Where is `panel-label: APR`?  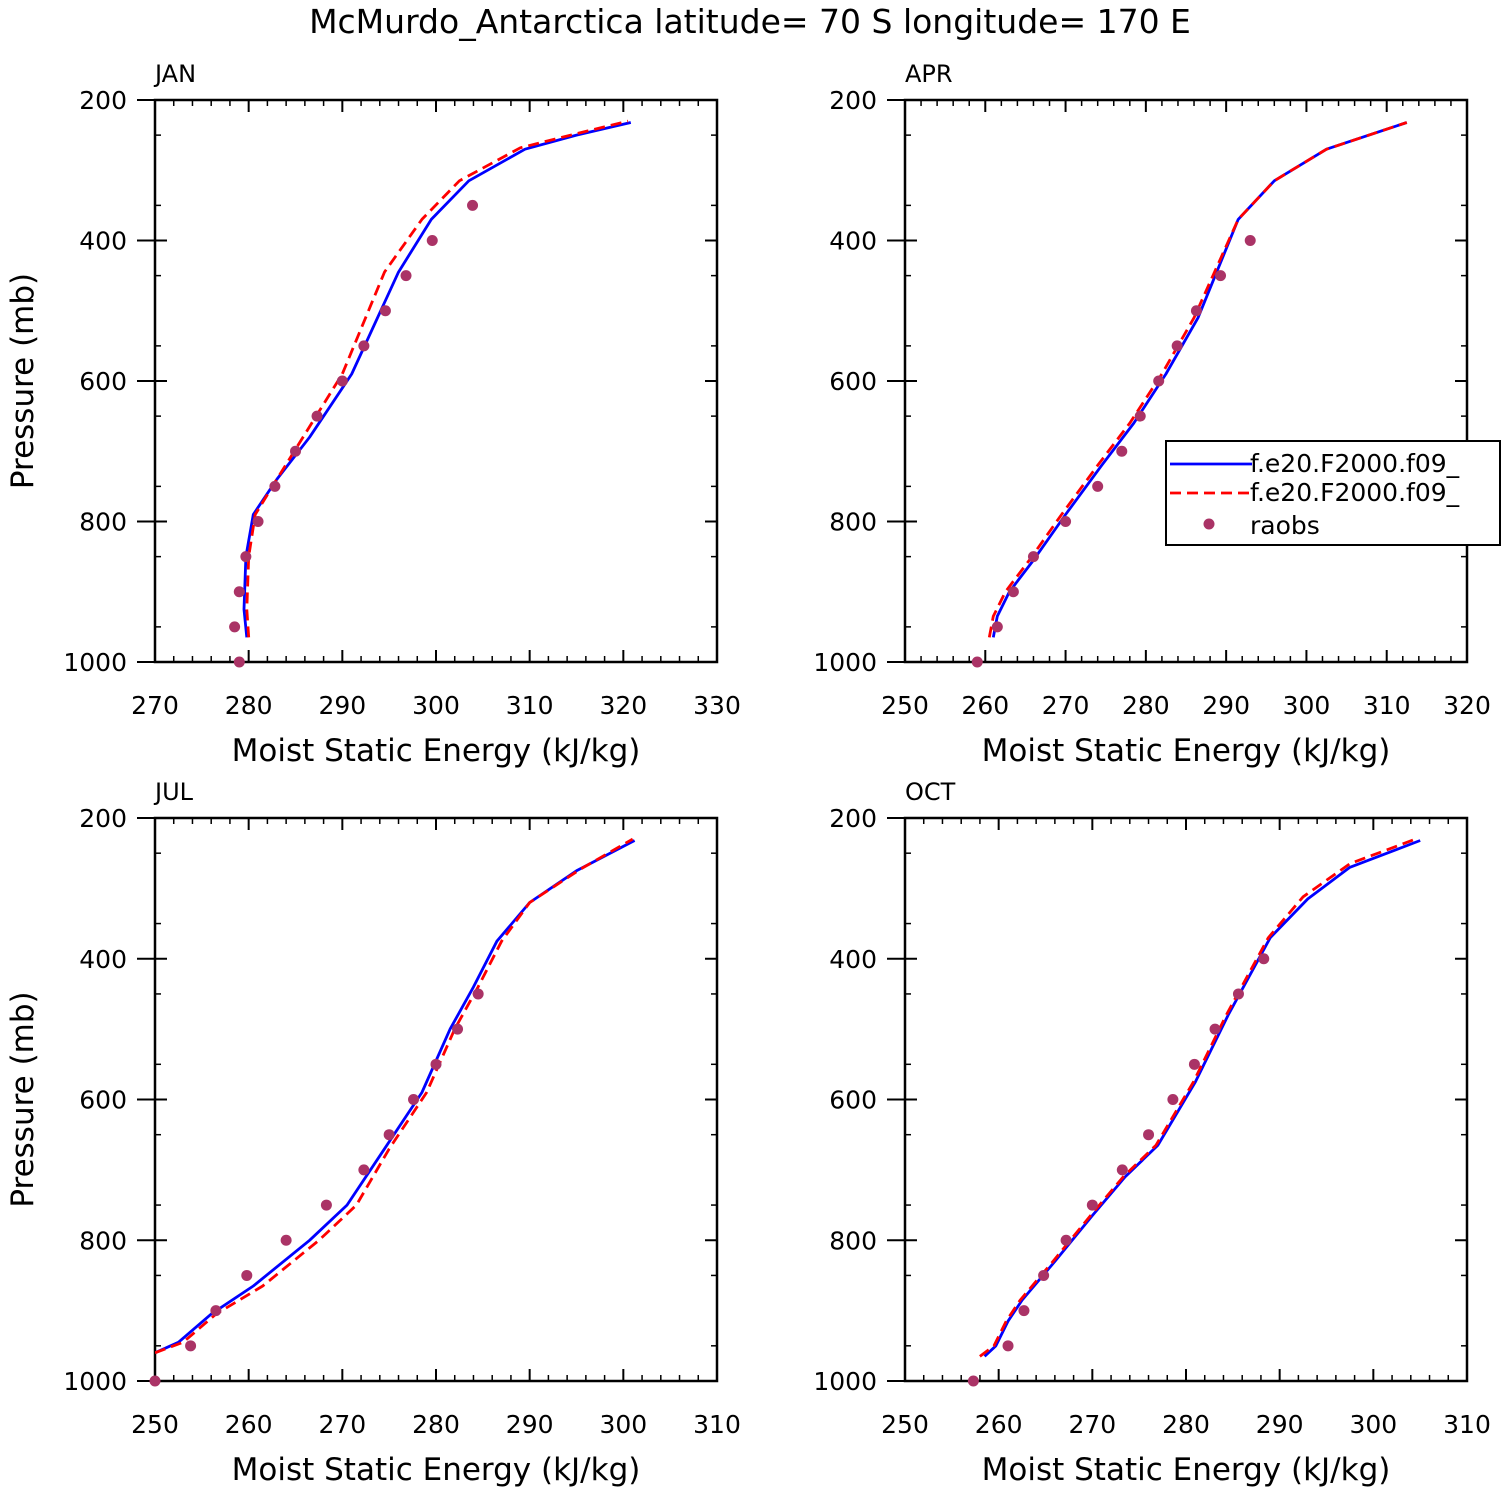 panel-label: APR is located at coordinates (929, 74).